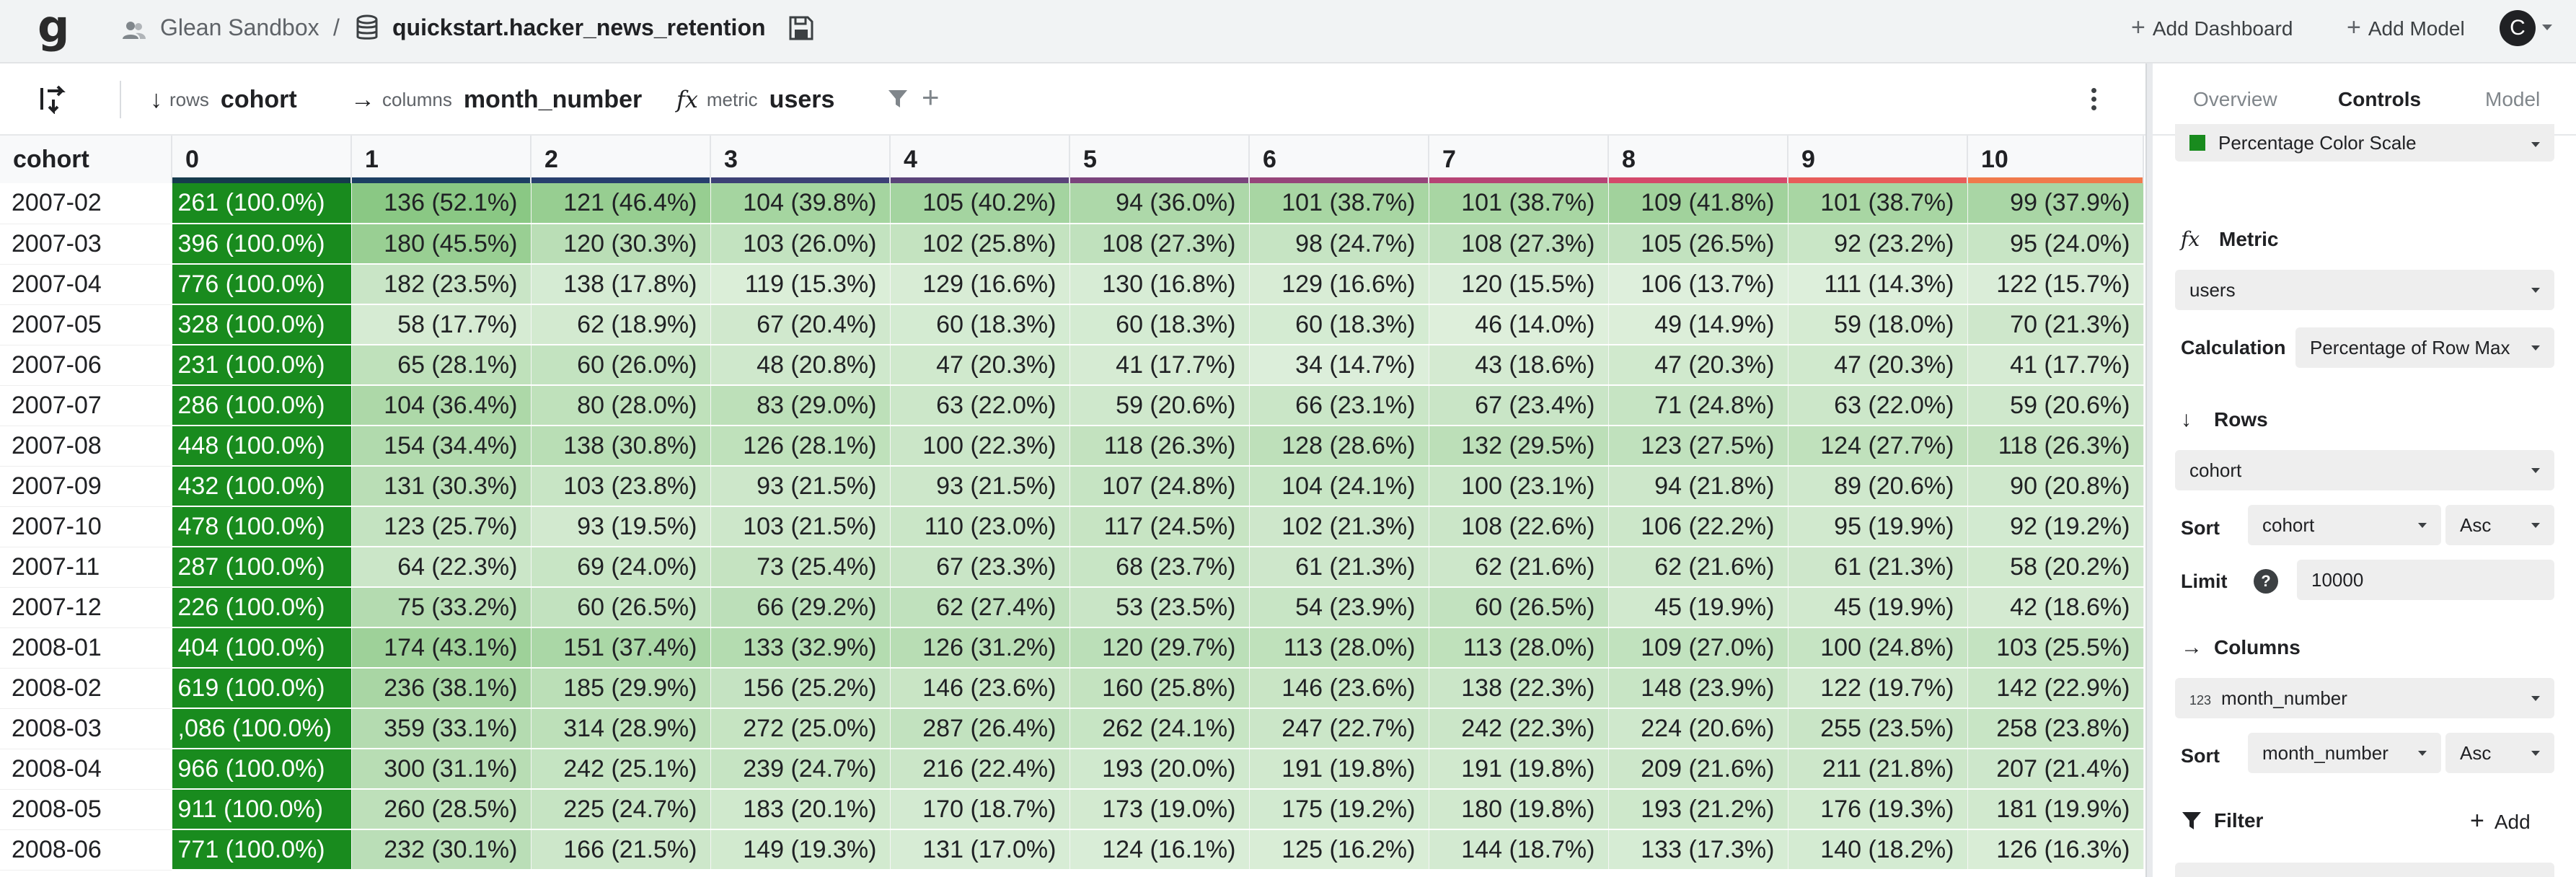 The image size is (2576, 877). Describe the element at coordinates (2055, 688) in the screenshot. I see `table-cell: 142 (22.9%)` at that location.